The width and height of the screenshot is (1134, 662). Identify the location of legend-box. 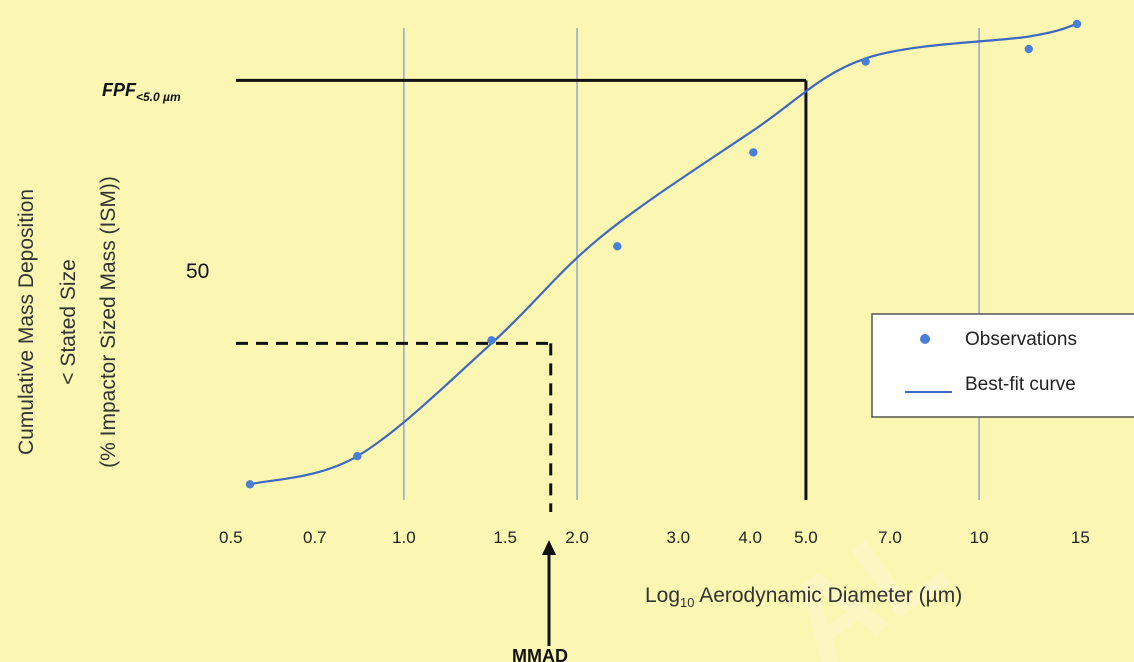
(1002, 365).